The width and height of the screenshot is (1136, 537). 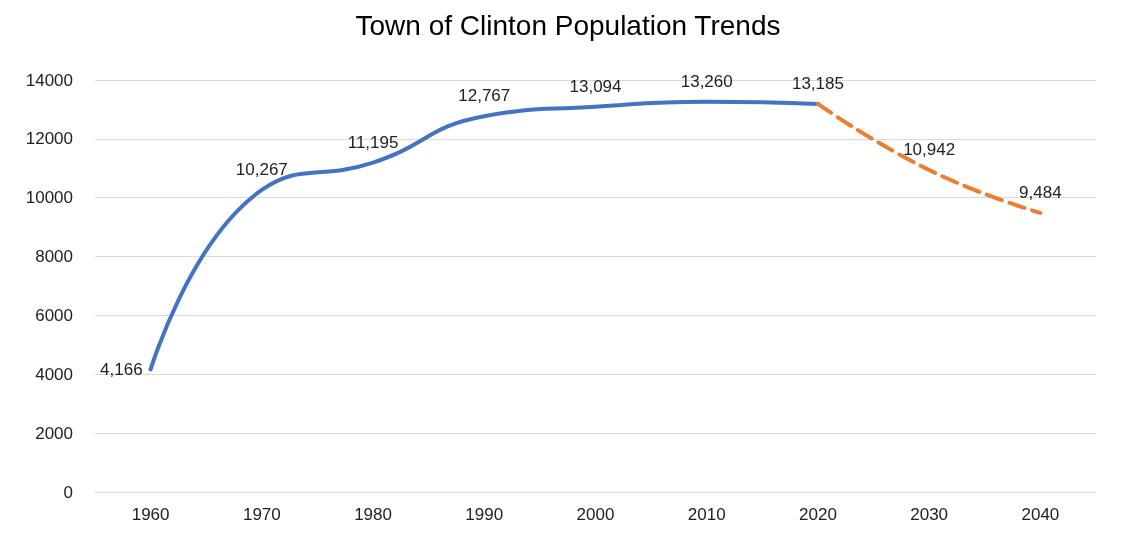 What do you see at coordinates (49, 139) in the screenshot?
I see `y-tick-label: 12000` at bounding box center [49, 139].